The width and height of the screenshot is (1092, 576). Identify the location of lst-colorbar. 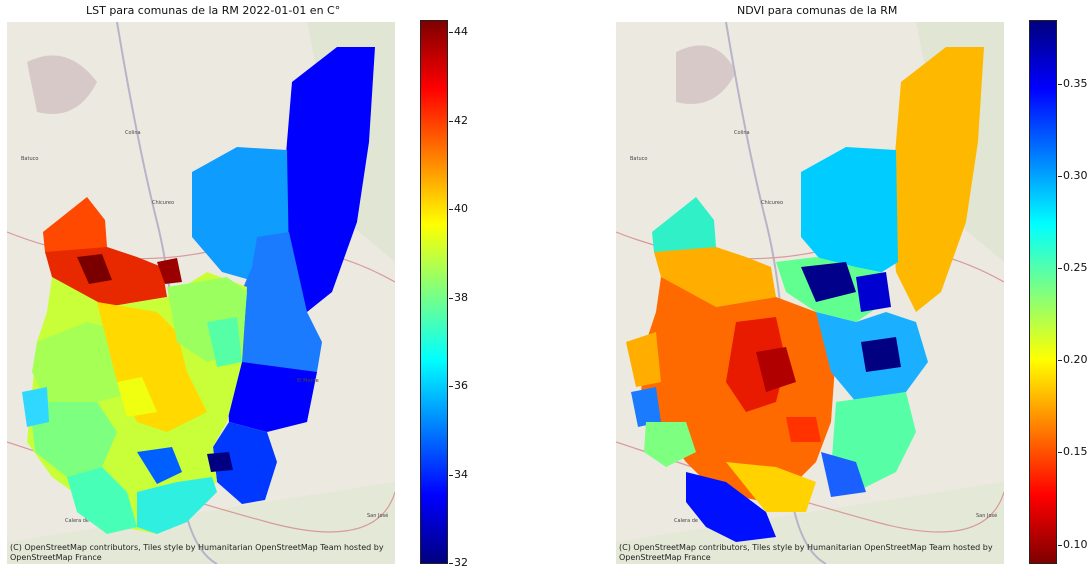
(434, 292).